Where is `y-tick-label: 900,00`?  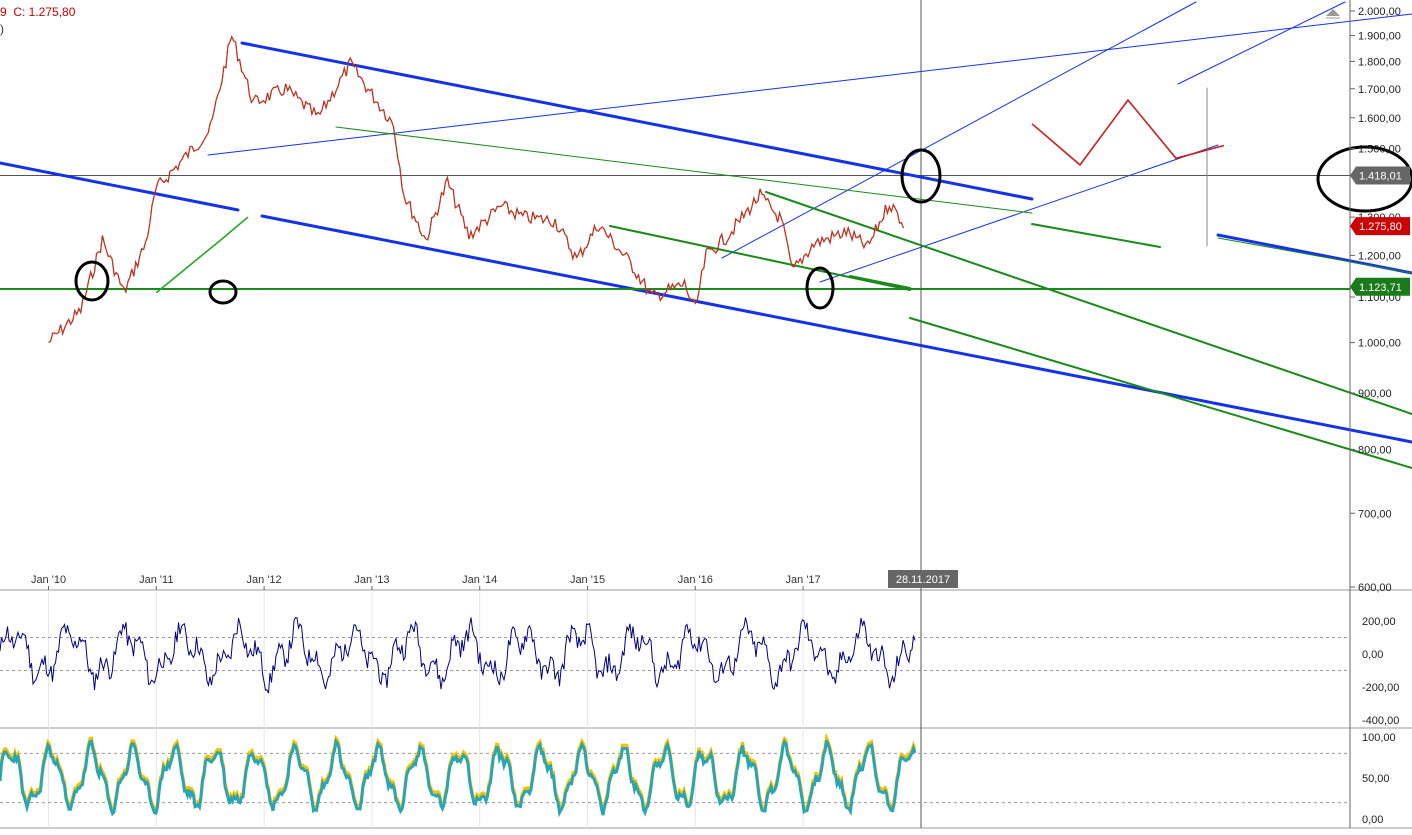 y-tick-label: 900,00 is located at coordinates (1375, 394).